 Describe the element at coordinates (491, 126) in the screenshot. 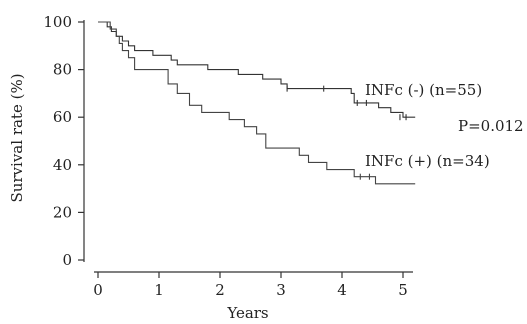

I see `annotation-p-value: P=0.012` at that location.